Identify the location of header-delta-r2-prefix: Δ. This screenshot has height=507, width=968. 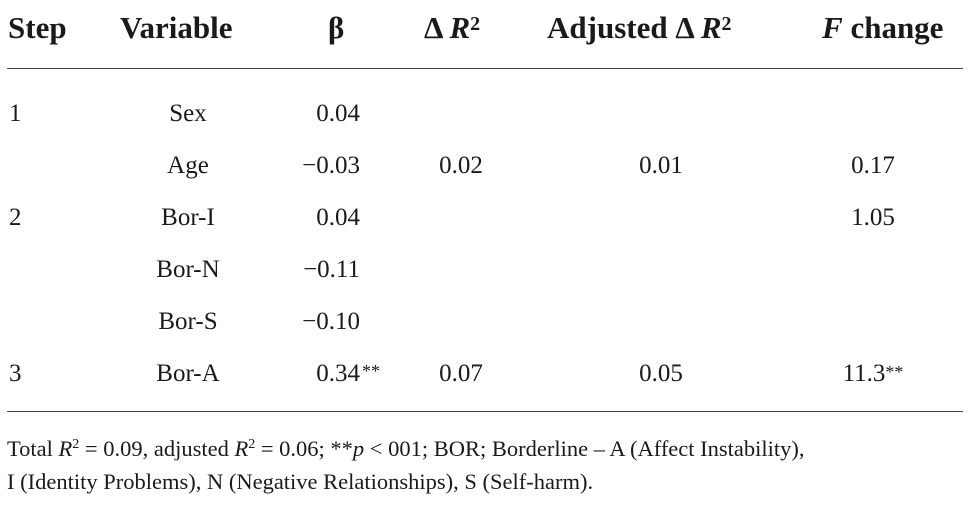
(437, 27).